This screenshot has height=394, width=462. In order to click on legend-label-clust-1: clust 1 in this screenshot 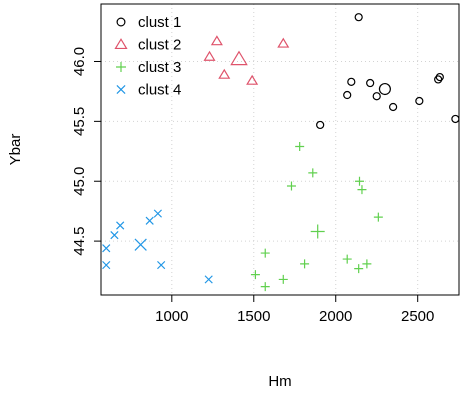, I will do `click(159, 22)`.